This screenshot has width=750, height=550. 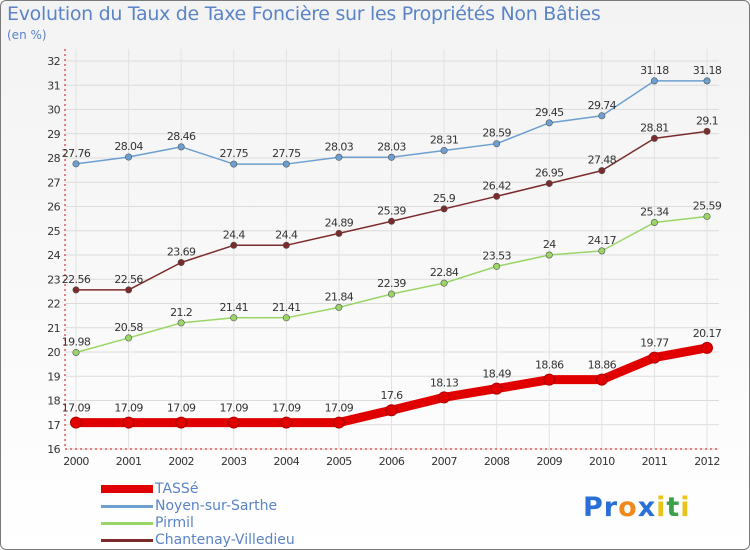 I want to click on data-label: 25.39, so click(x=391, y=210).